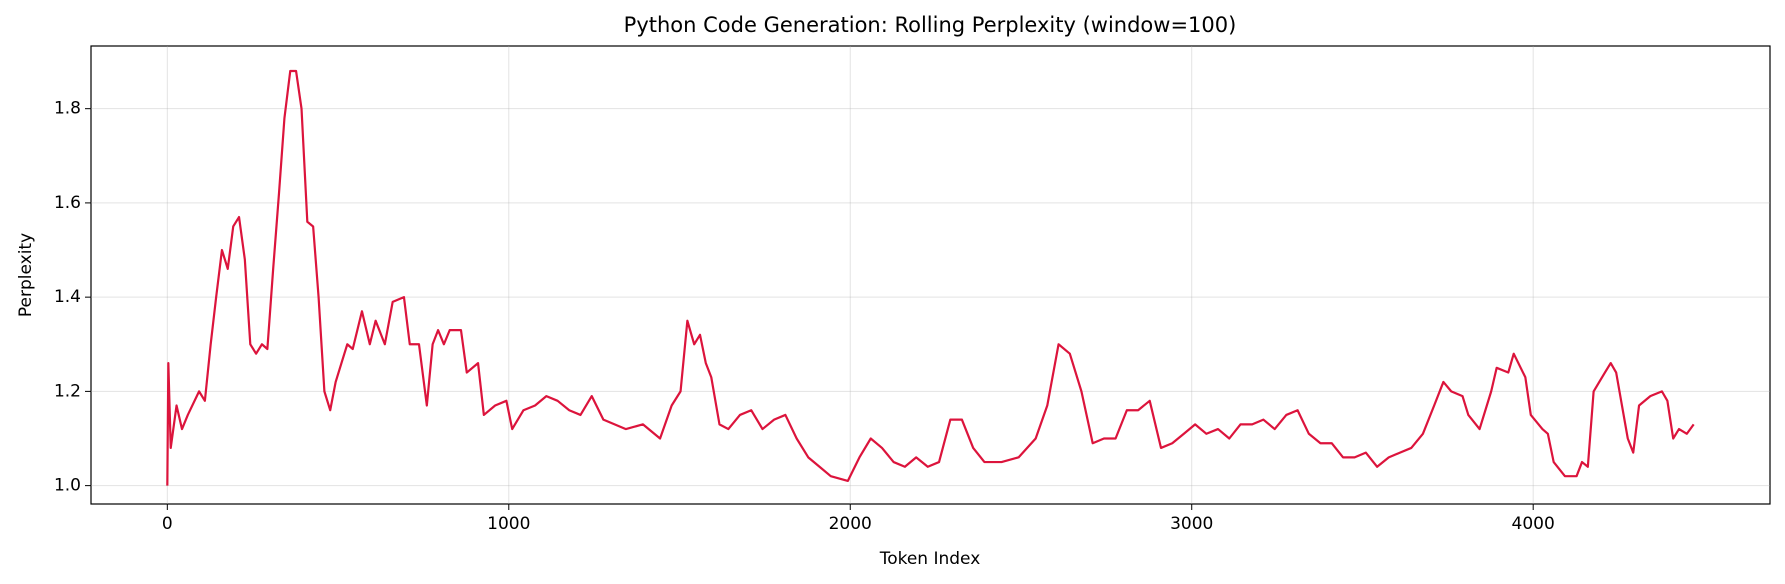 This screenshot has height=584, width=1785. What do you see at coordinates (67, 109) in the screenshot?
I see `y-tick-label: 1.8` at bounding box center [67, 109].